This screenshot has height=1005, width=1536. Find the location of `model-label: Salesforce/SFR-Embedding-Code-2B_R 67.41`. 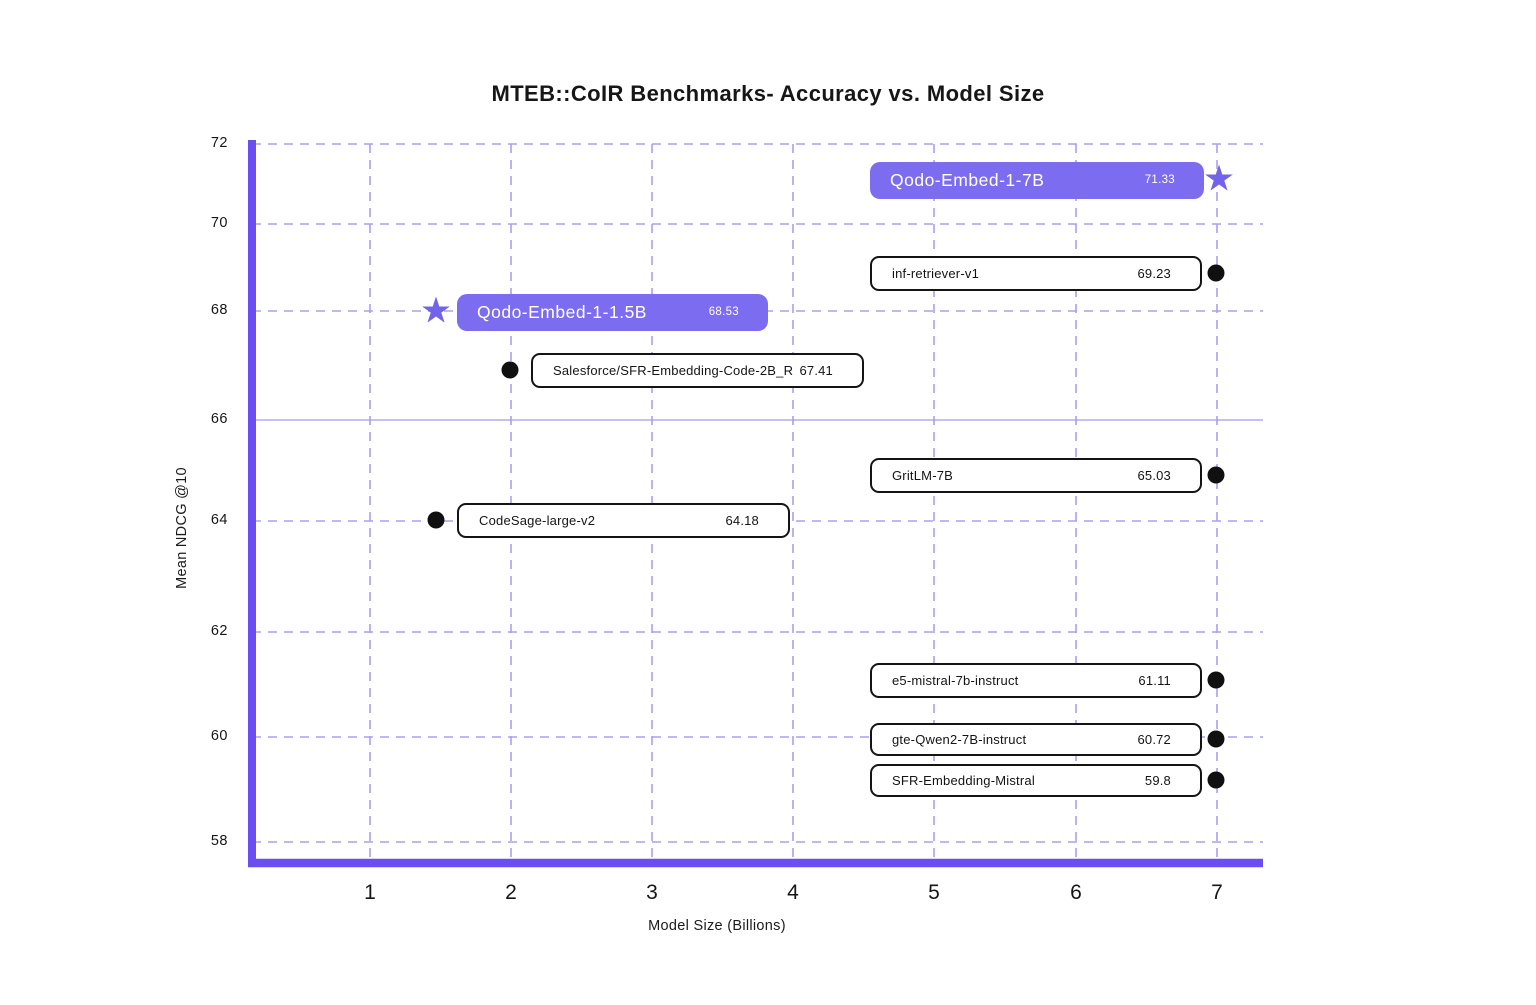

model-label: Salesforce/SFR-Embedding-Code-2B_R 67.41 is located at coordinates (697, 370).